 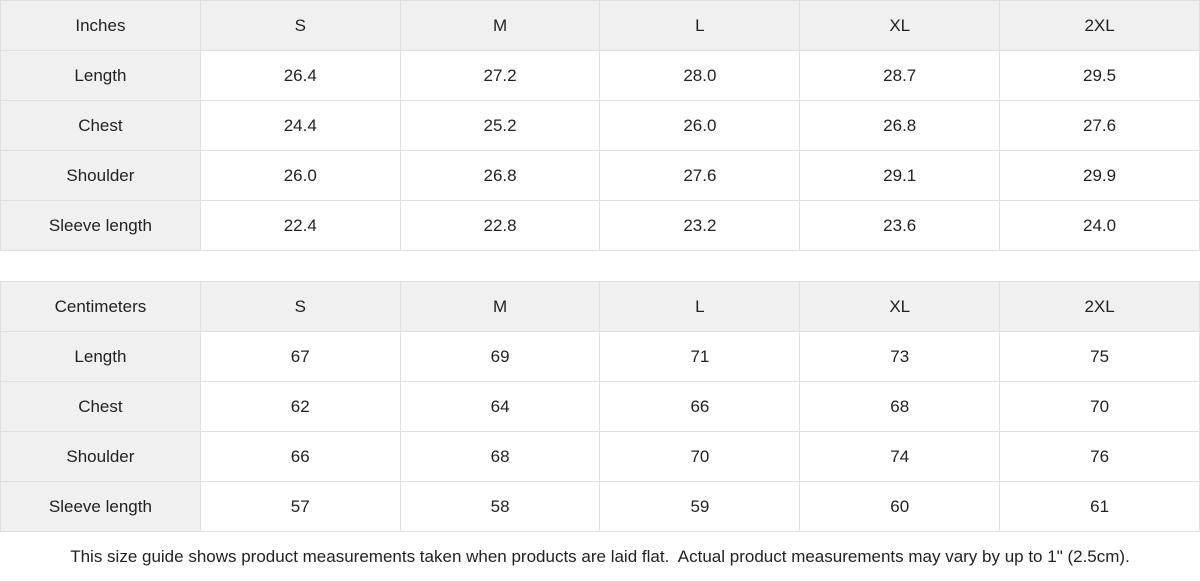 I want to click on table-header-row: Centimeters S M L XL 2XL, so click(x=600, y=306).